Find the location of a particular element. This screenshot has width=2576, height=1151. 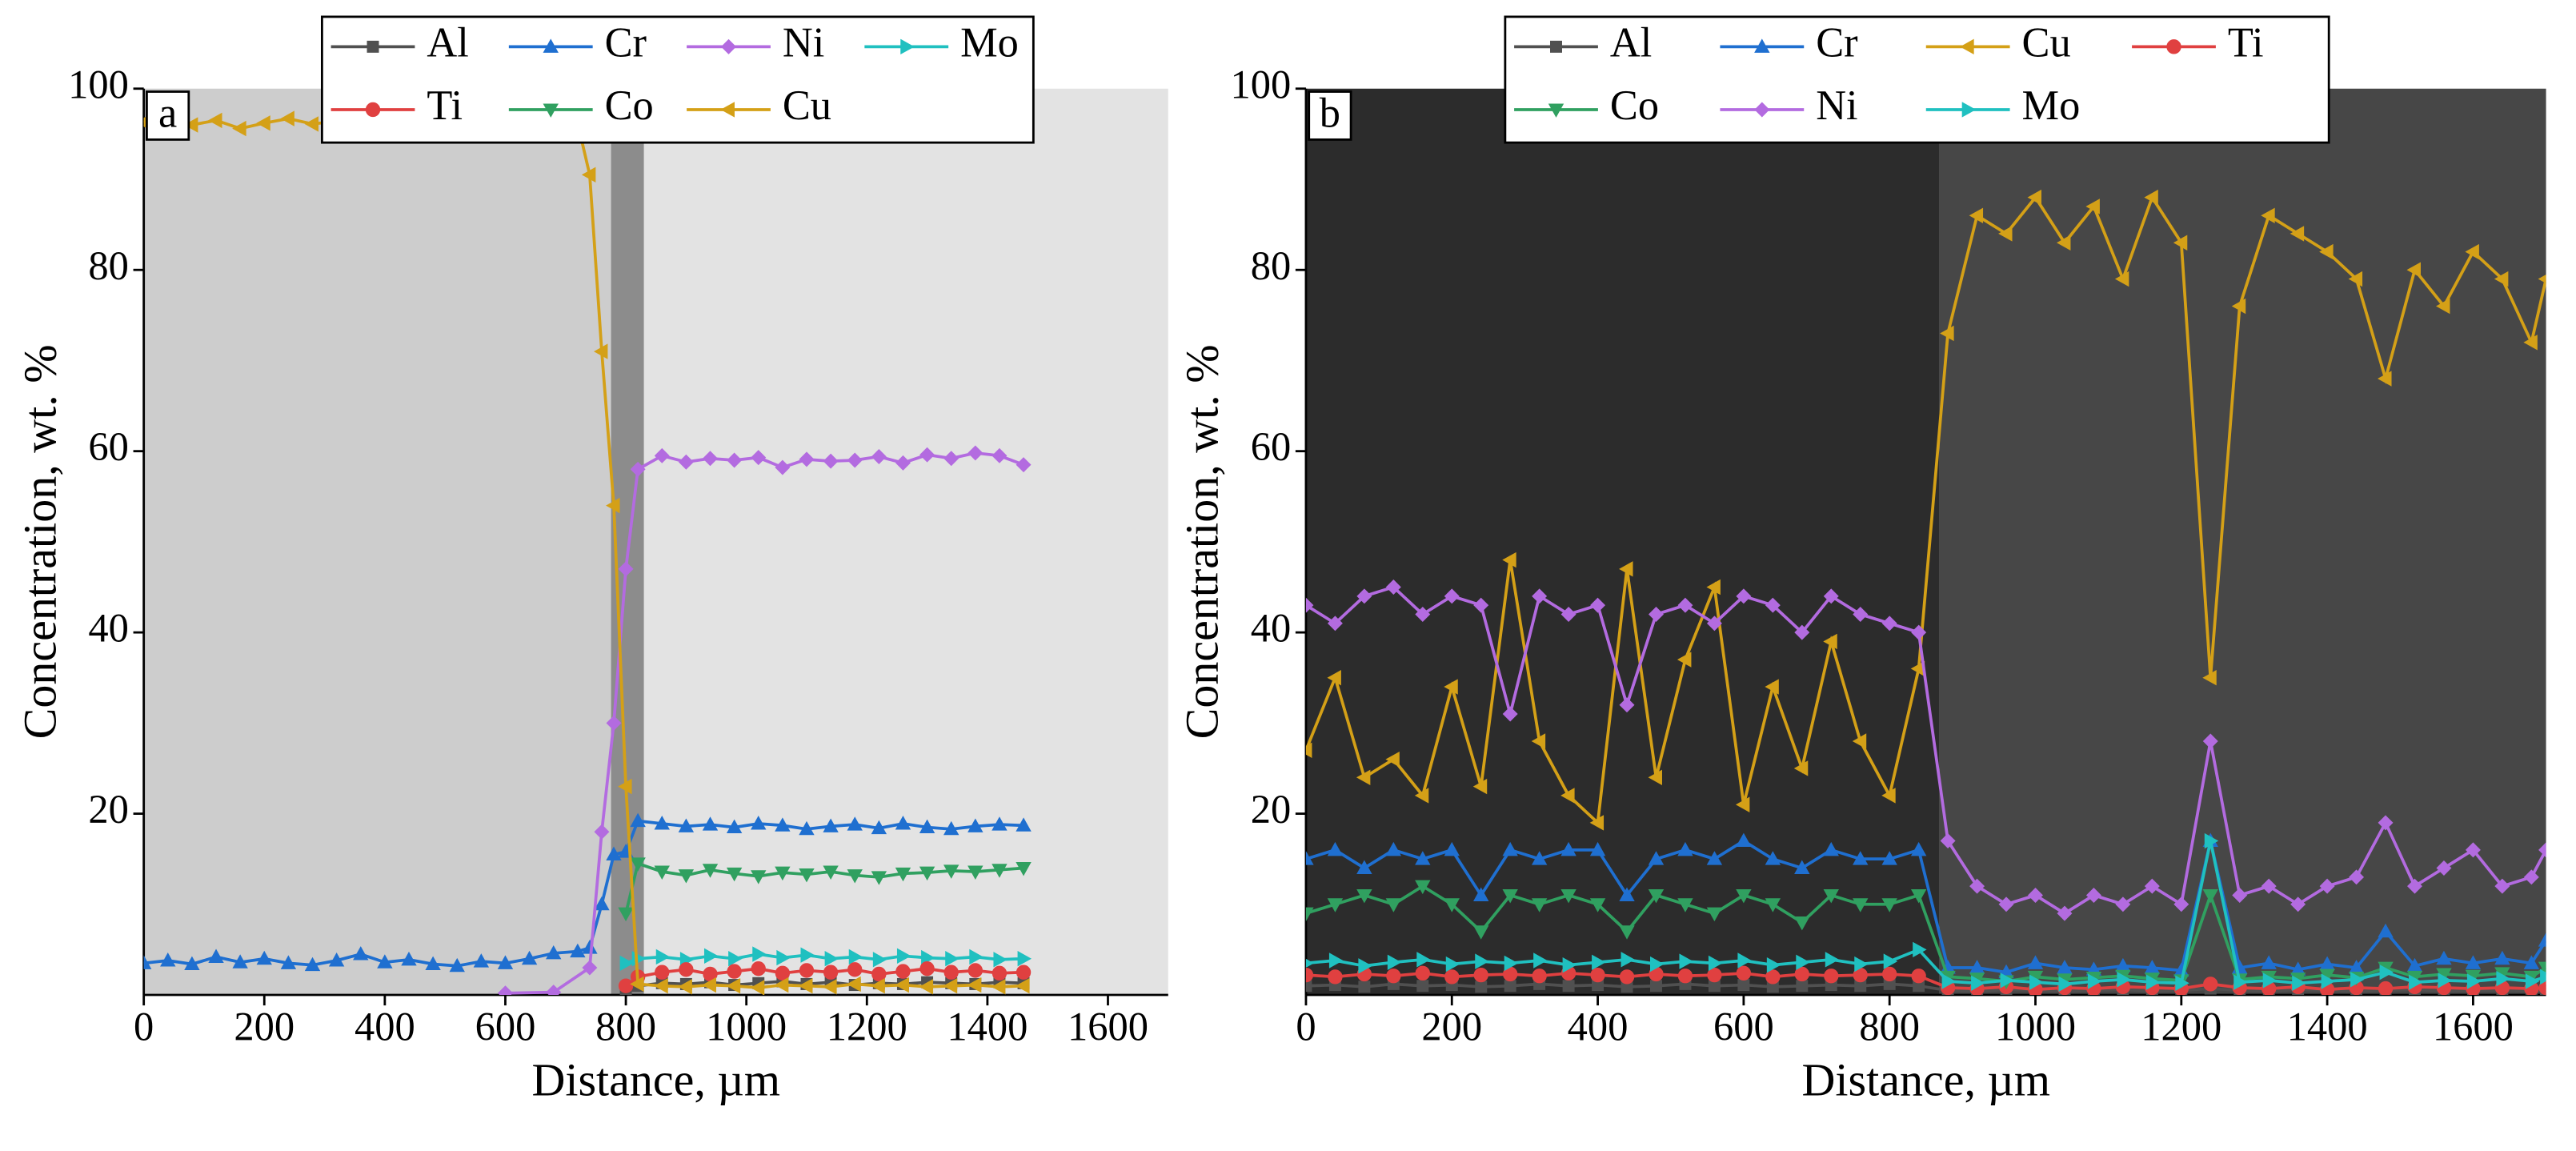

legend-label: Co is located at coordinates (629, 105).